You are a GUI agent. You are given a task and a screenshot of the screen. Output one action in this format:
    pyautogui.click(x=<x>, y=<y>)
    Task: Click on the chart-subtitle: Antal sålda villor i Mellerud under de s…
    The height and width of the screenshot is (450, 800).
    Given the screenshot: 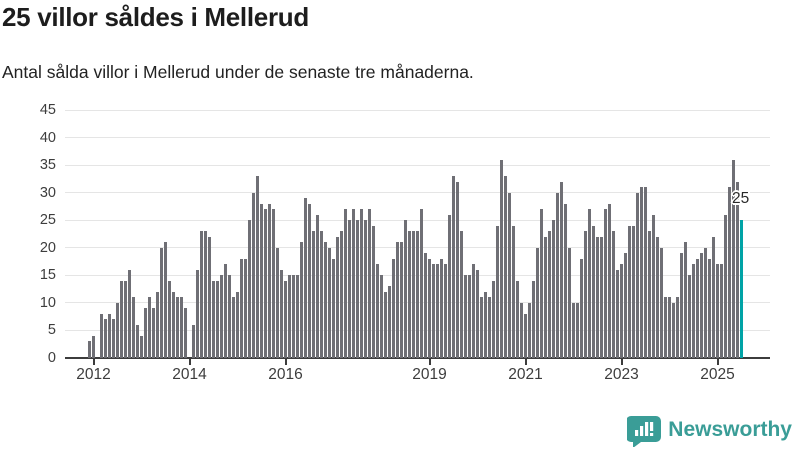 What is the action you would take?
    pyautogui.click(x=238, y=72)
    